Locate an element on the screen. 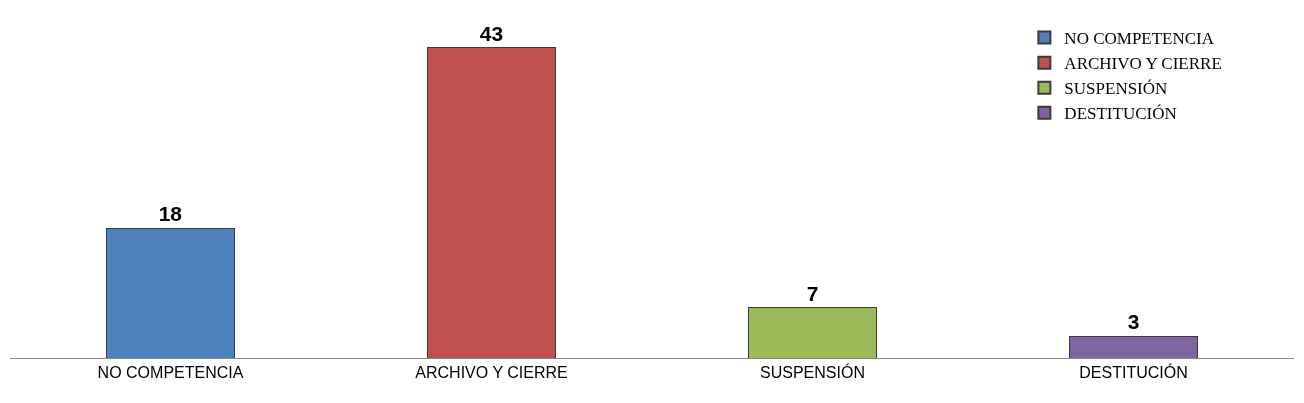  data-label: 43 is located at coordinates (491, 33).